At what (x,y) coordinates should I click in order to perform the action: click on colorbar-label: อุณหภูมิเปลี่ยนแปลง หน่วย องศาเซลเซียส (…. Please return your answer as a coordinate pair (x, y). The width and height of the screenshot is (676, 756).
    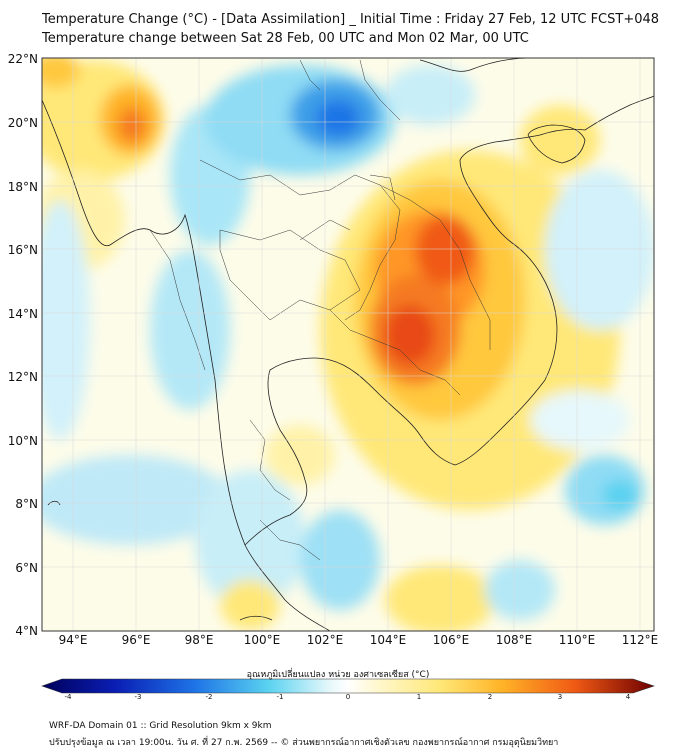
    Looking at the image, I should click on (338, 675).